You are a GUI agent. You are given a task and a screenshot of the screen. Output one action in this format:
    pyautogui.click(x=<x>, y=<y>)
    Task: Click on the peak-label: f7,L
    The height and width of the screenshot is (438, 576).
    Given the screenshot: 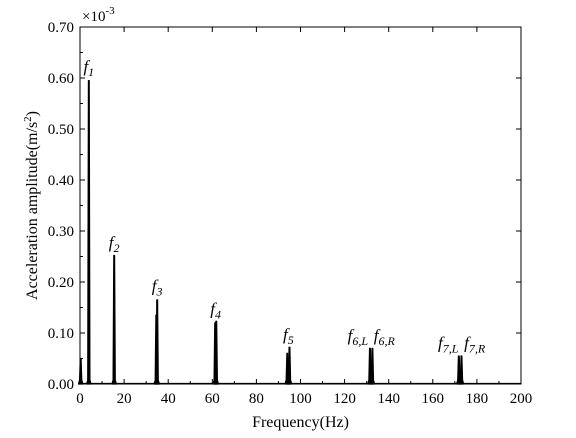 What is the action you would take?
    pyautogui.click(x=448, y=344)
    